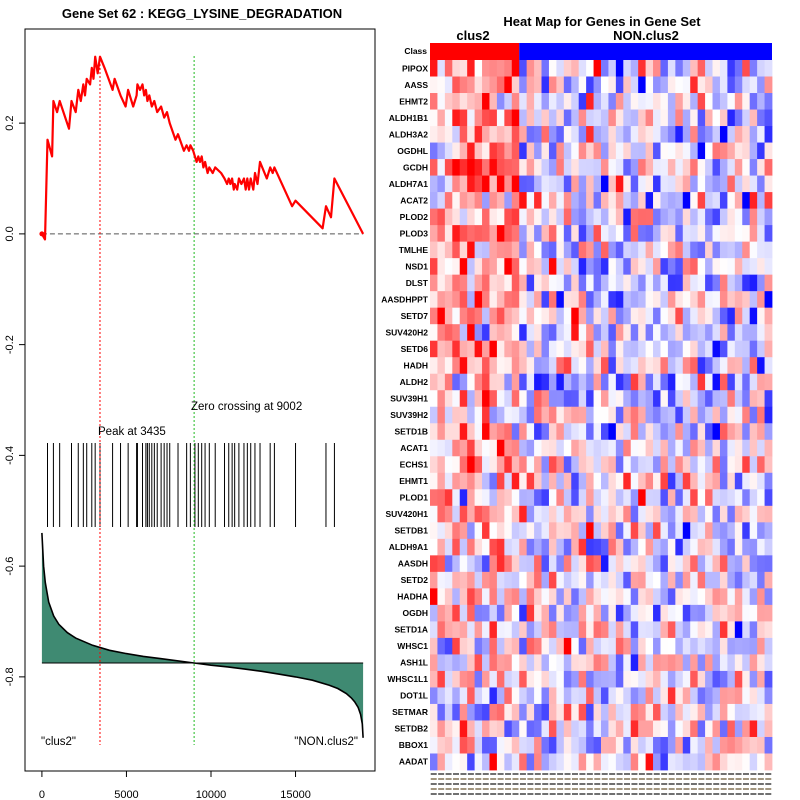  I want to click on gene-label: SETD1A, so click(411, 630).